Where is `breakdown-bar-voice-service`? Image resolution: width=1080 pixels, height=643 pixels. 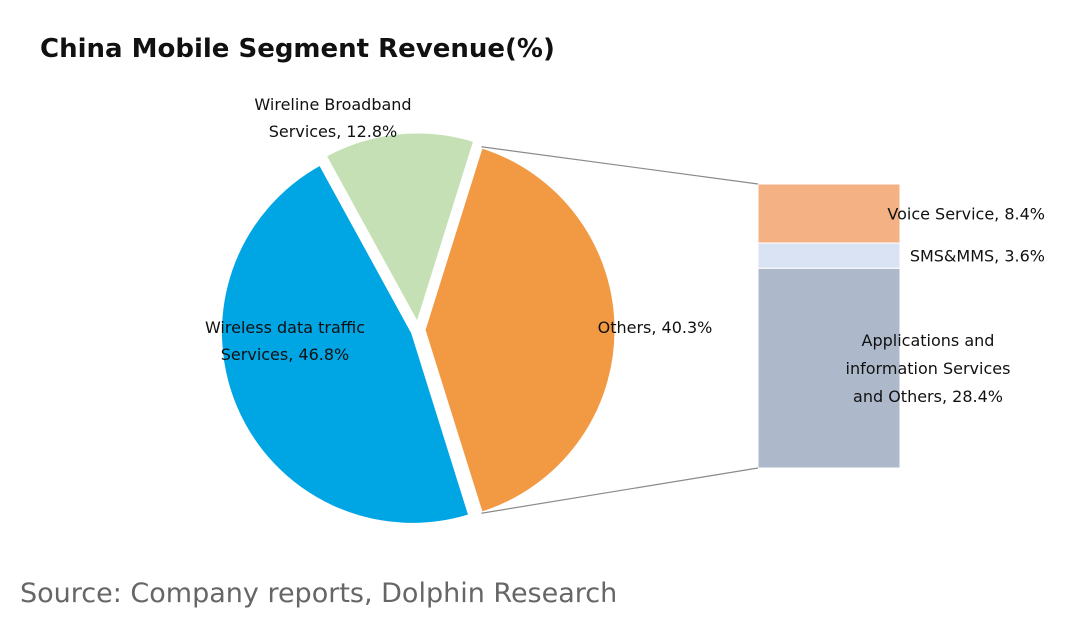
breakdown-bar-voice-service is located at coordinates (829, 213).